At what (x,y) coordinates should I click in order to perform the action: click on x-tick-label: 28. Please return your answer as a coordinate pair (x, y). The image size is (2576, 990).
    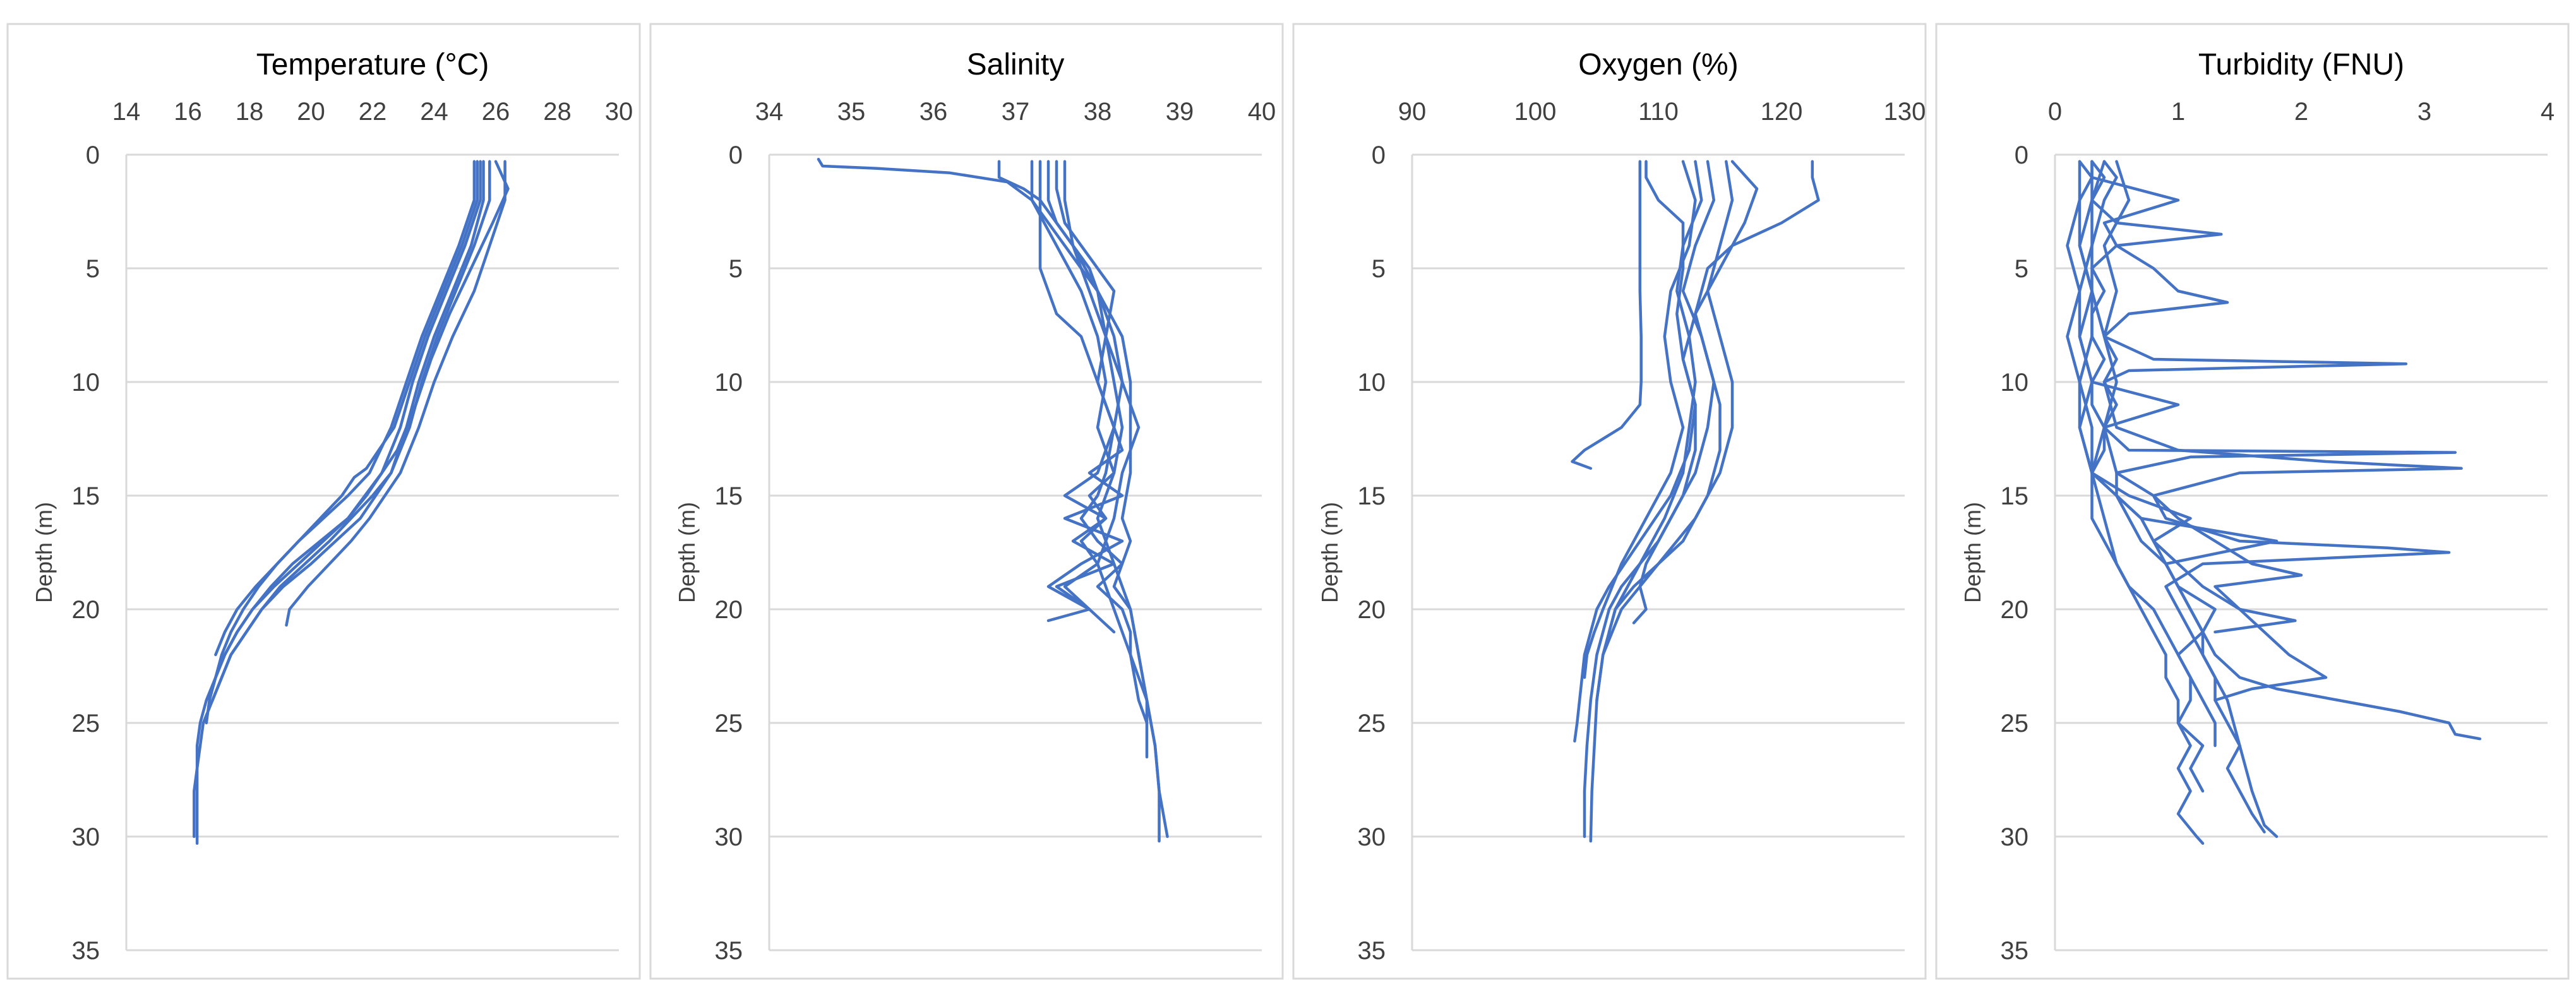
    Looking at the image, I should click on (557, 112).